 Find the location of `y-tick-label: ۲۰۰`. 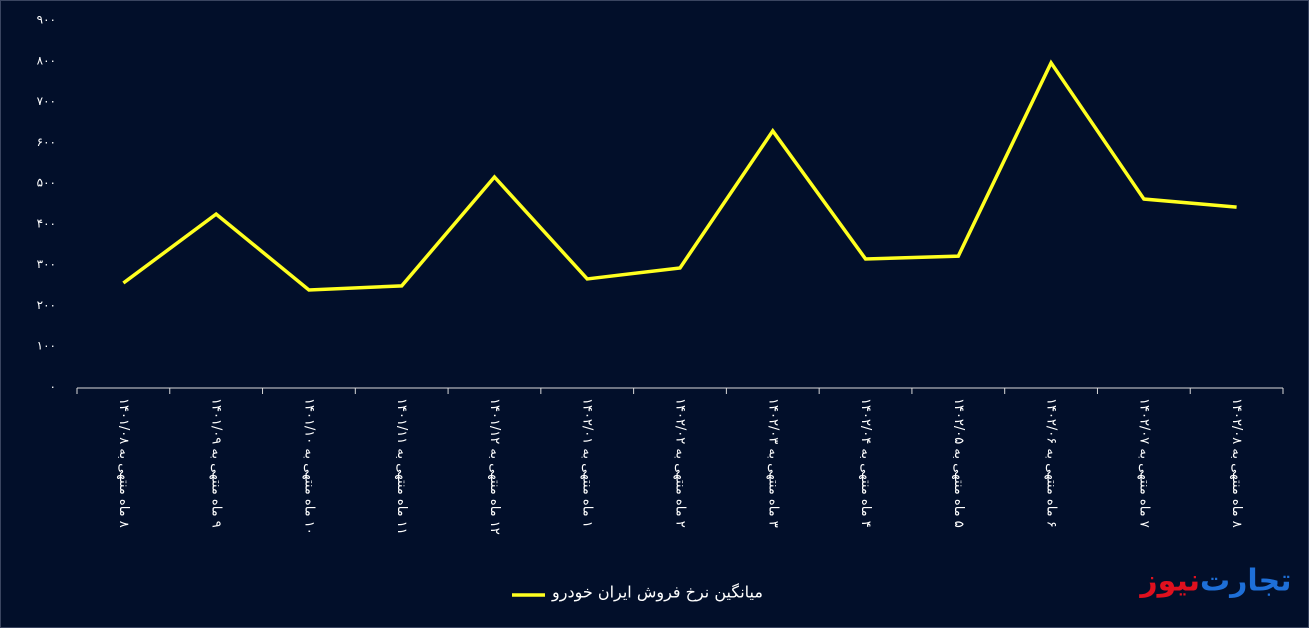

y-tick-label: ۲۰۰ is located at coordinates (46, 305).